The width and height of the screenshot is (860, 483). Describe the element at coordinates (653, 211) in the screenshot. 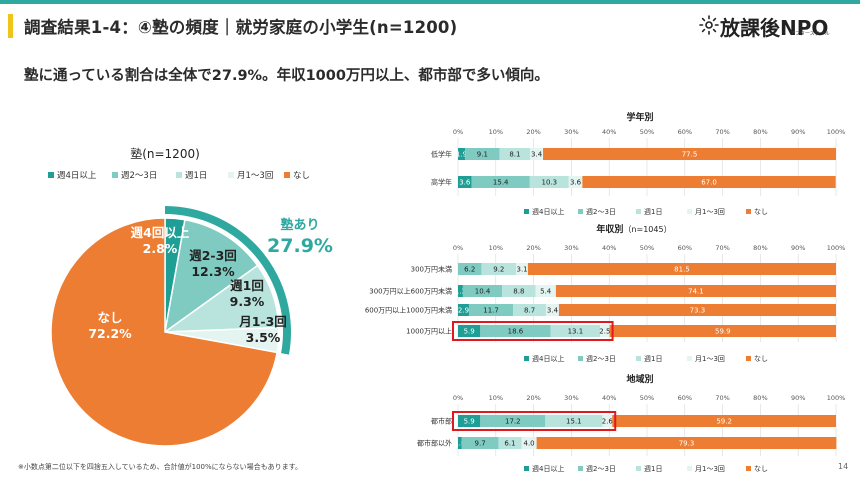

I see `bar-legend-label-0-2: 週1日` at that location.